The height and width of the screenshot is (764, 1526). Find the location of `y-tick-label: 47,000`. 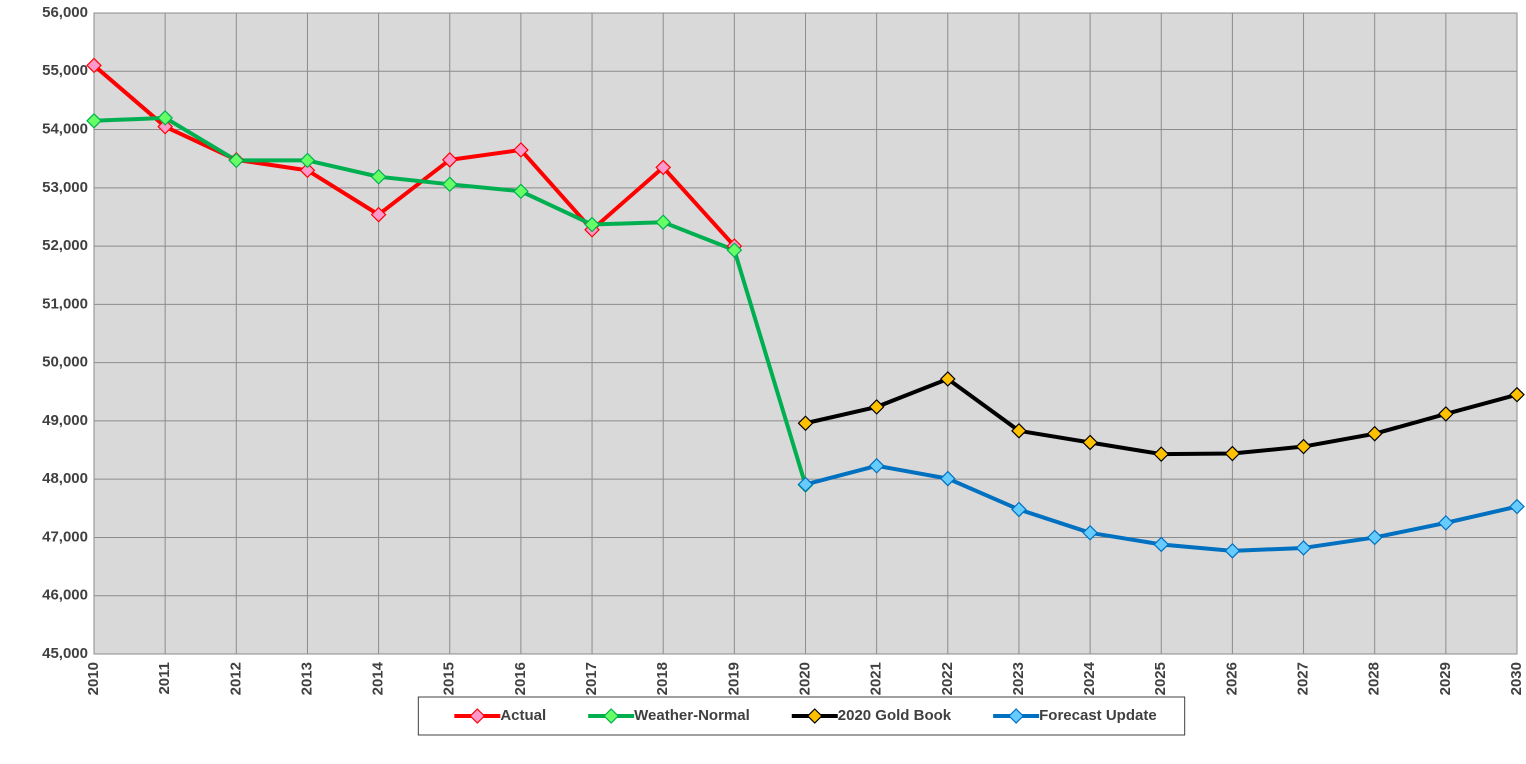

y-tick-label: 47,000 is located at coordinates (65, 536).